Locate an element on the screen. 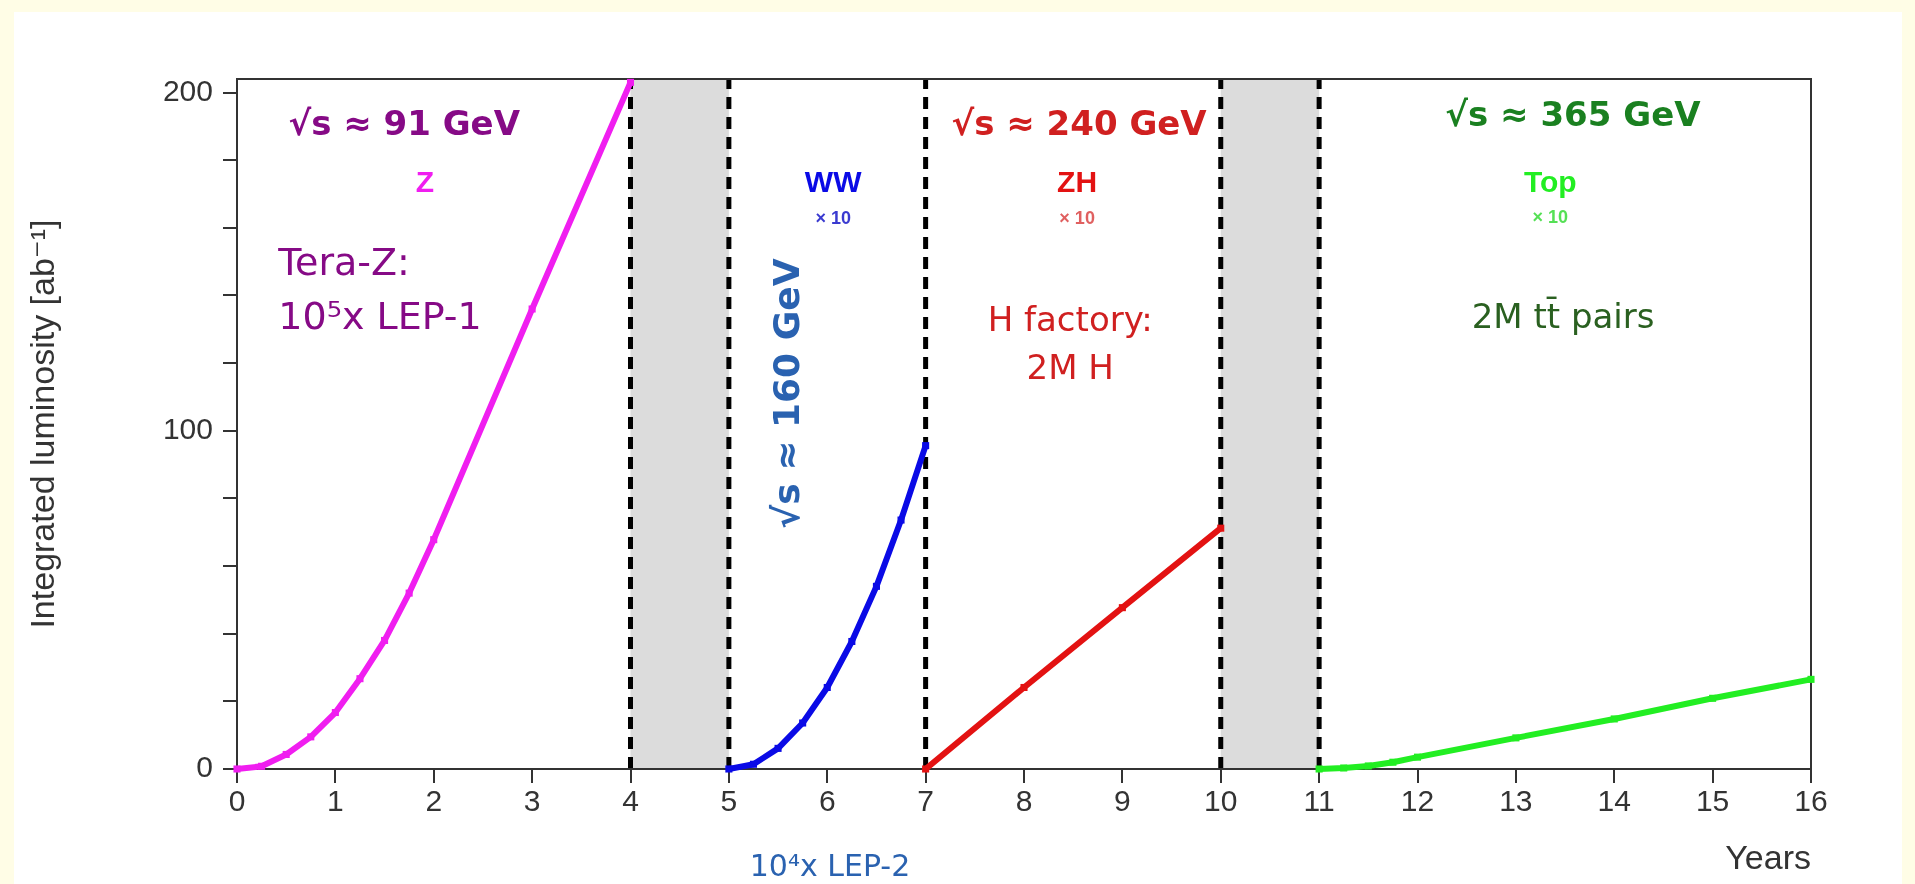 The width and height of the screenshot is (1915, 884). annotation: H factory: is located at coordinates (1070, 319).